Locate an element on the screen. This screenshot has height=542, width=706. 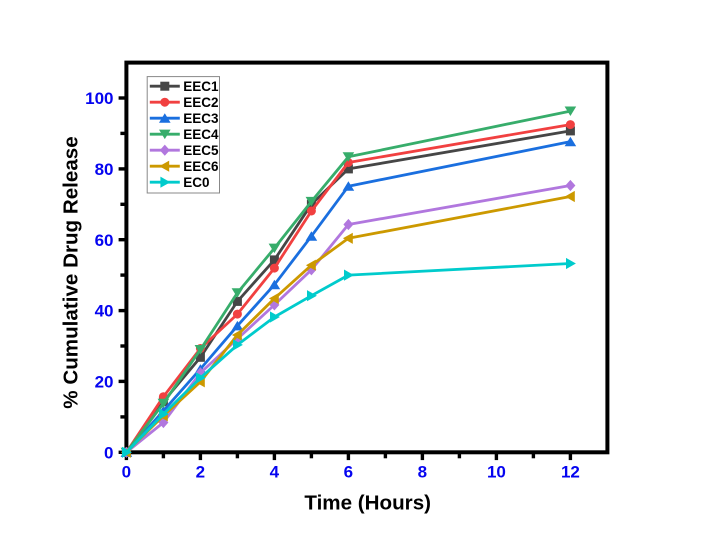
svg-text: 100 is located at coordinates (99, 98).